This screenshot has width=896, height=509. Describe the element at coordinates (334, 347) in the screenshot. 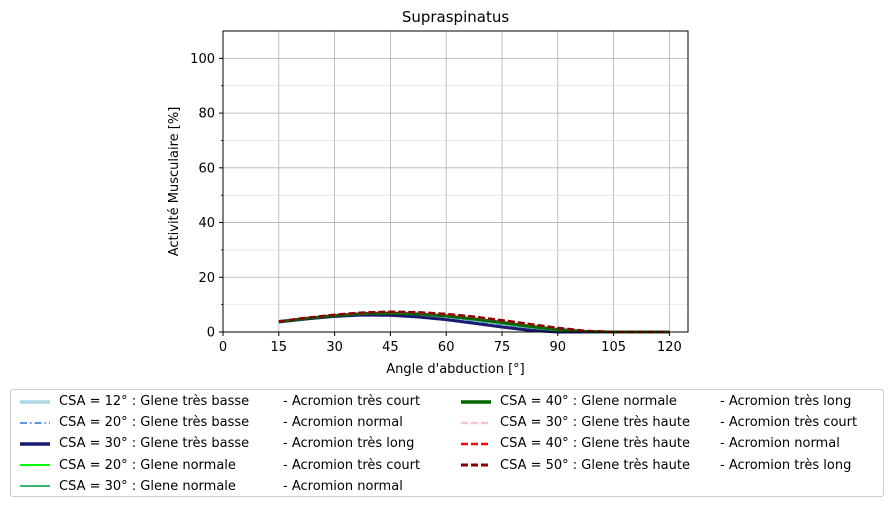

I see `x-tick-label: 30` at that location.